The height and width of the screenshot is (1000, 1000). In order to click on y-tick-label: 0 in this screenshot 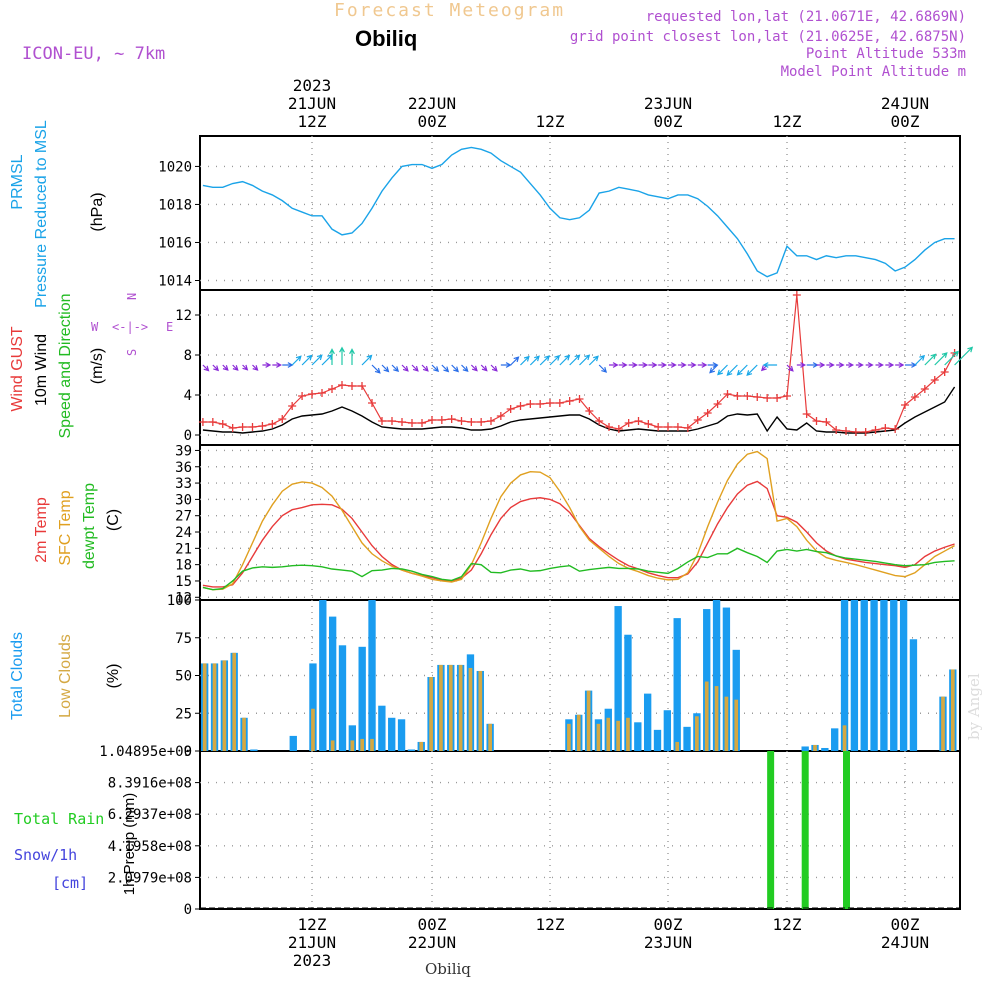, I will do `click(188, 436)`.